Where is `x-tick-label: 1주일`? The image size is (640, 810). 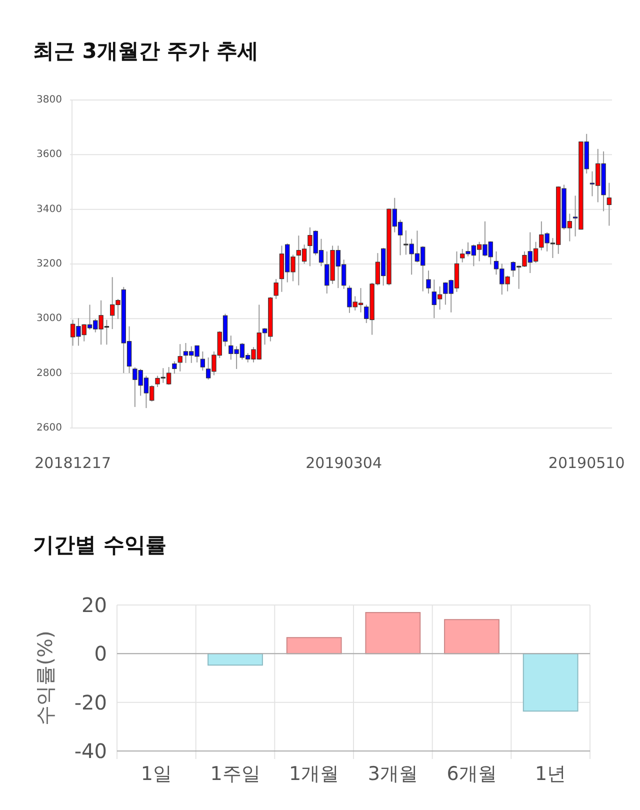 x-tick-label: 1주일 is located at coordinates (235, 774).